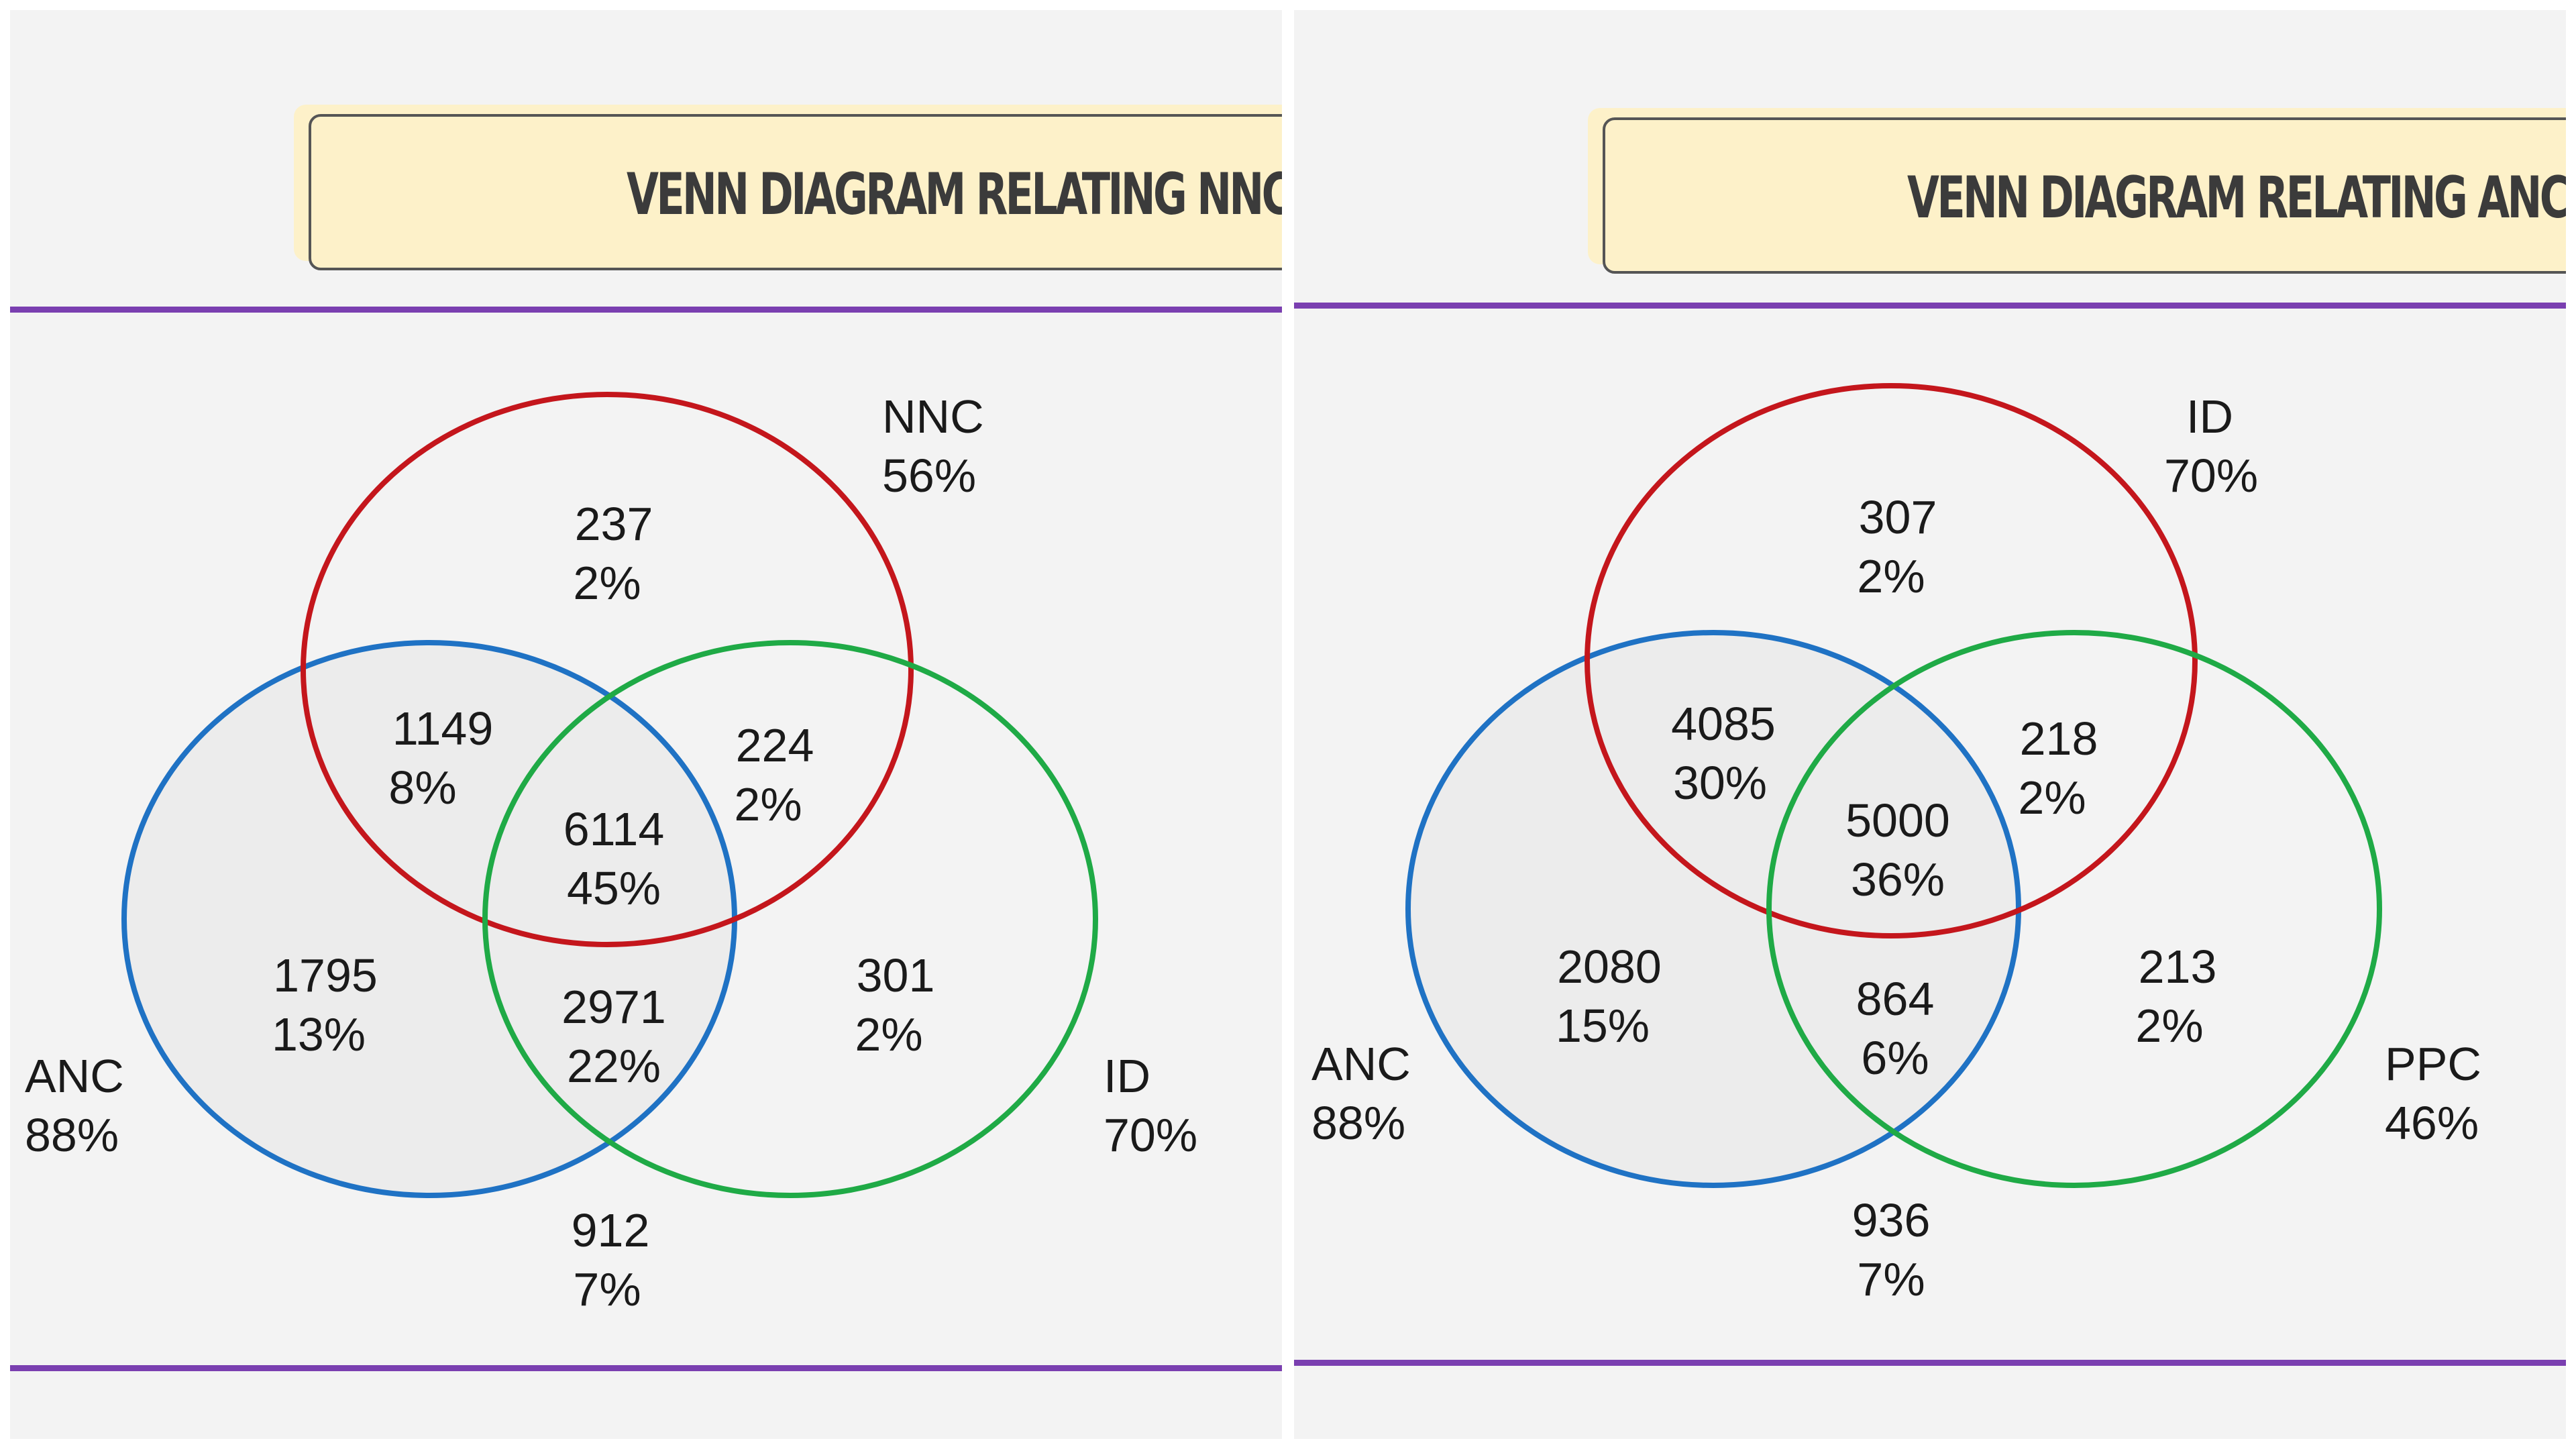  Describe the element at coordinates (1898, 517) in the screenshot. I see `region-top-only-count: 307` at that location.